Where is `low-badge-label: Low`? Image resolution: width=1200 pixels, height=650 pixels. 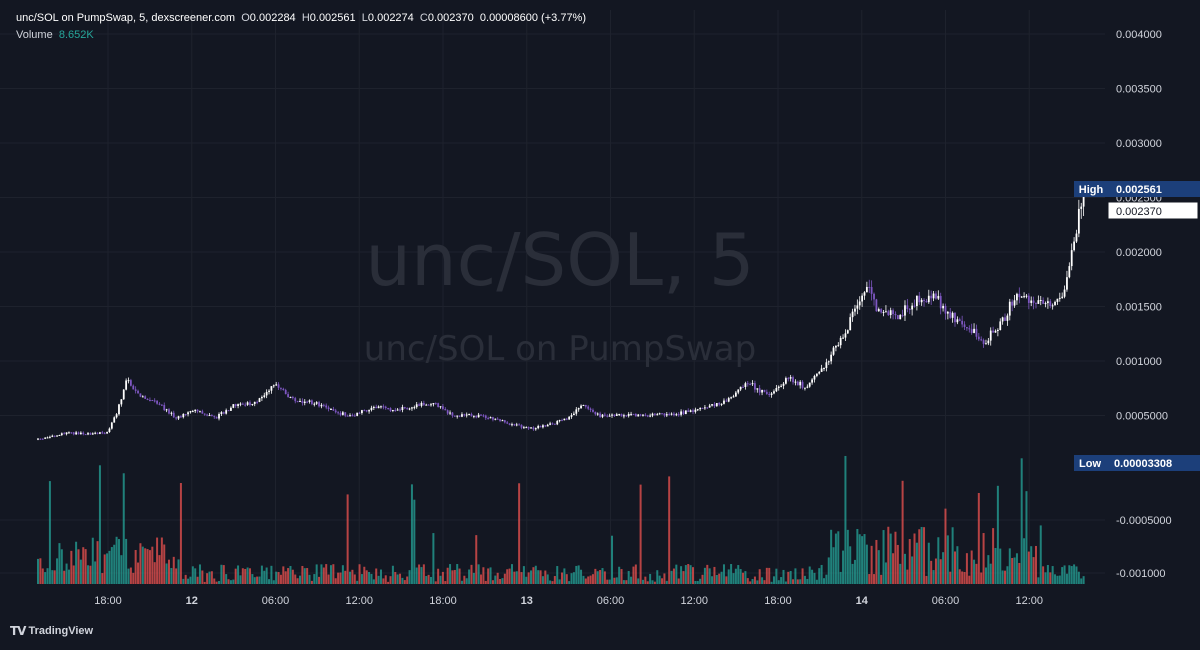
low-badge-label: Low is located at coordinates (1090, 464).